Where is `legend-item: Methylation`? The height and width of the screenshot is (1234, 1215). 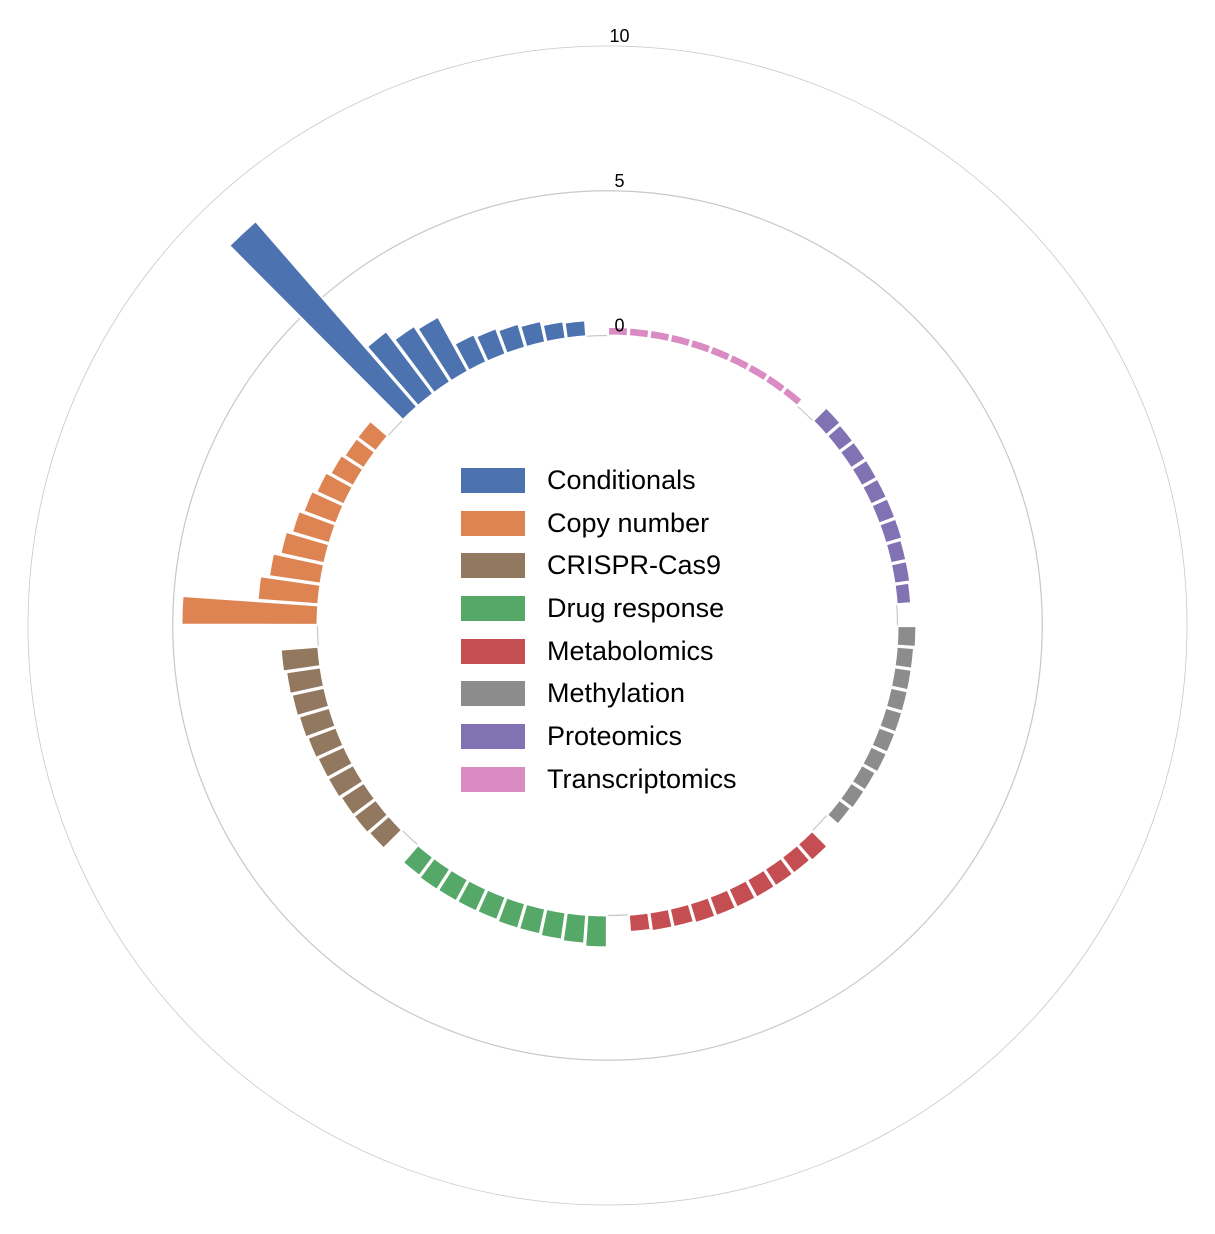
legend-item: Methylation is located at coordinates (599, 693).